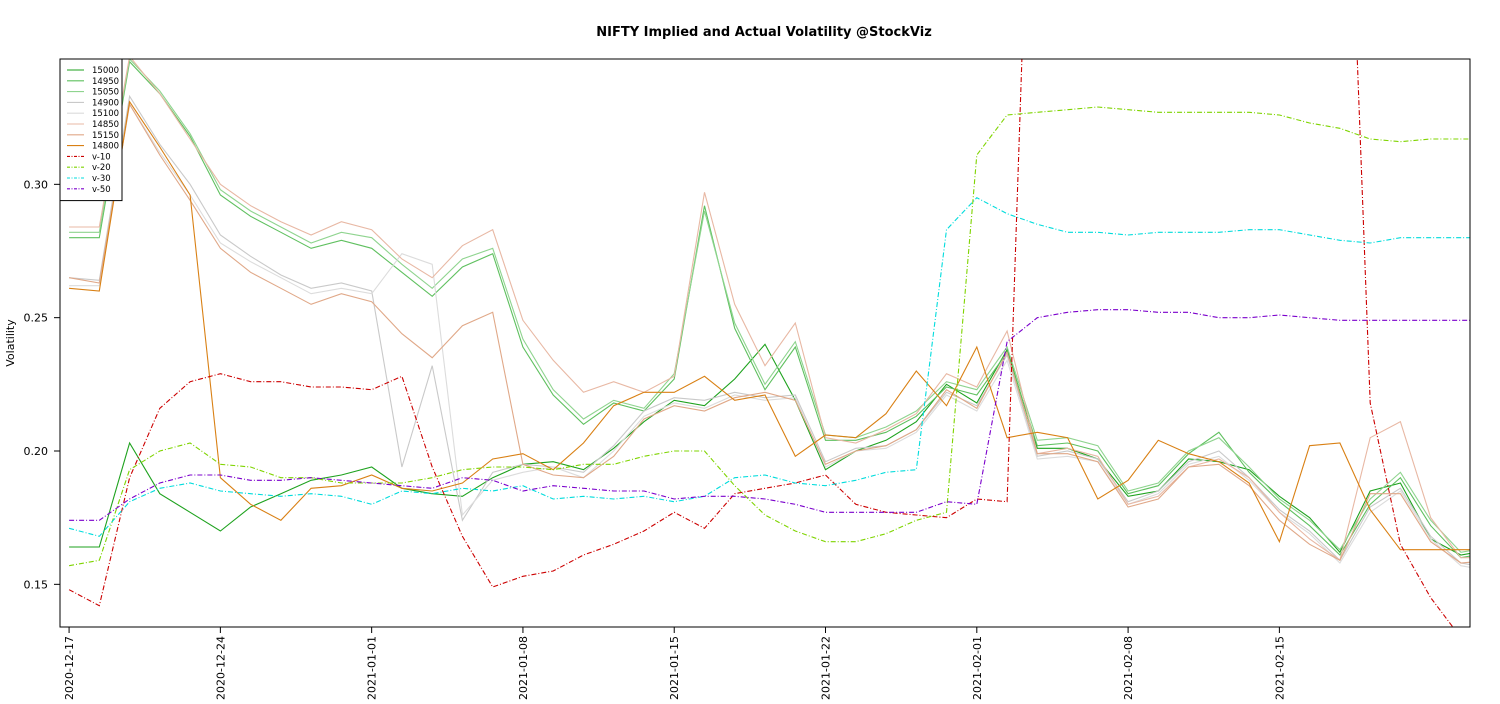  Describe the element at coordinates (523, 668) in the screenshot. I see `x-tick-label: 2021-01-08` at that location.